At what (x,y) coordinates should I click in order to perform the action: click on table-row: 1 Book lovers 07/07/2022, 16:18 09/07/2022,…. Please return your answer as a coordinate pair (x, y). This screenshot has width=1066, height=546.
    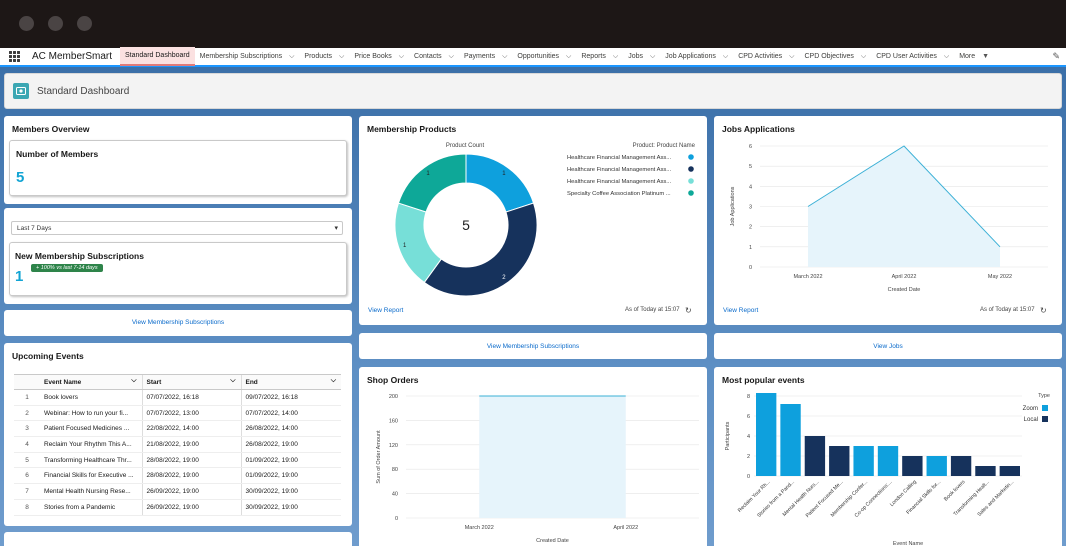
    Looking at the image, I should click on (177, 397).